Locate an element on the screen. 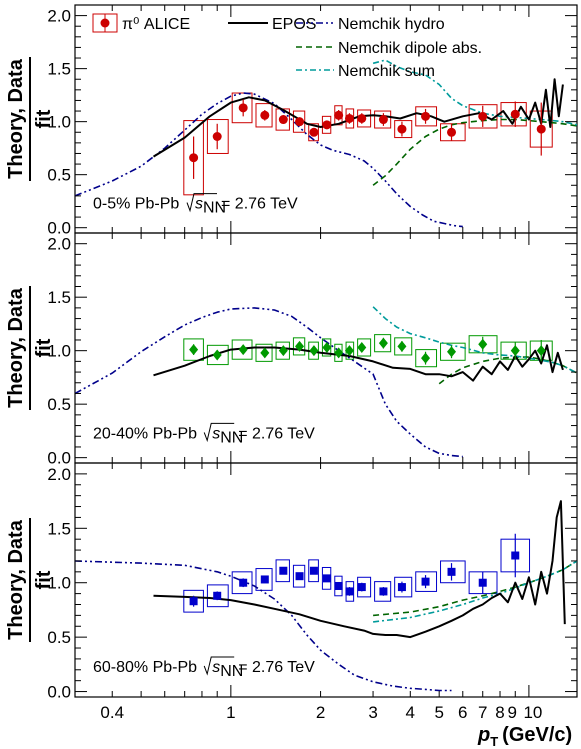 This screenshot has height=749, width=581. x-tick-label: 7 is located at coordinates (482, 712).